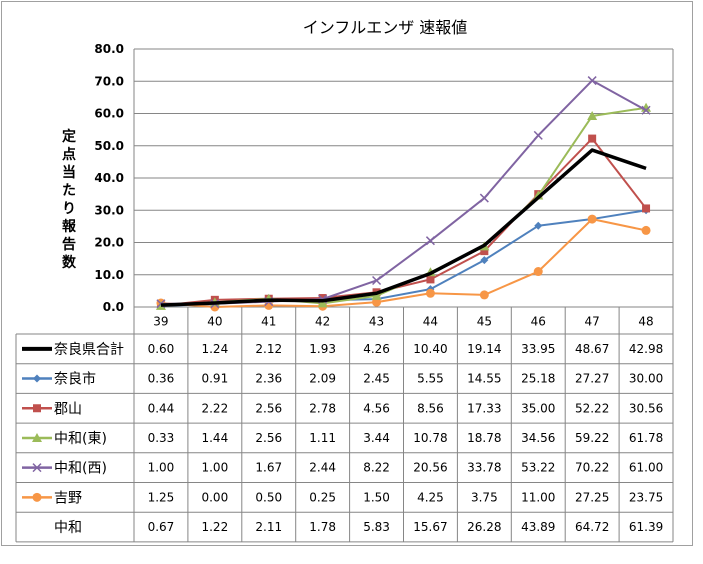 The height and width of the screenshot is (564, 703). I want to click on table-cell: 1.00, so click(214, 468).